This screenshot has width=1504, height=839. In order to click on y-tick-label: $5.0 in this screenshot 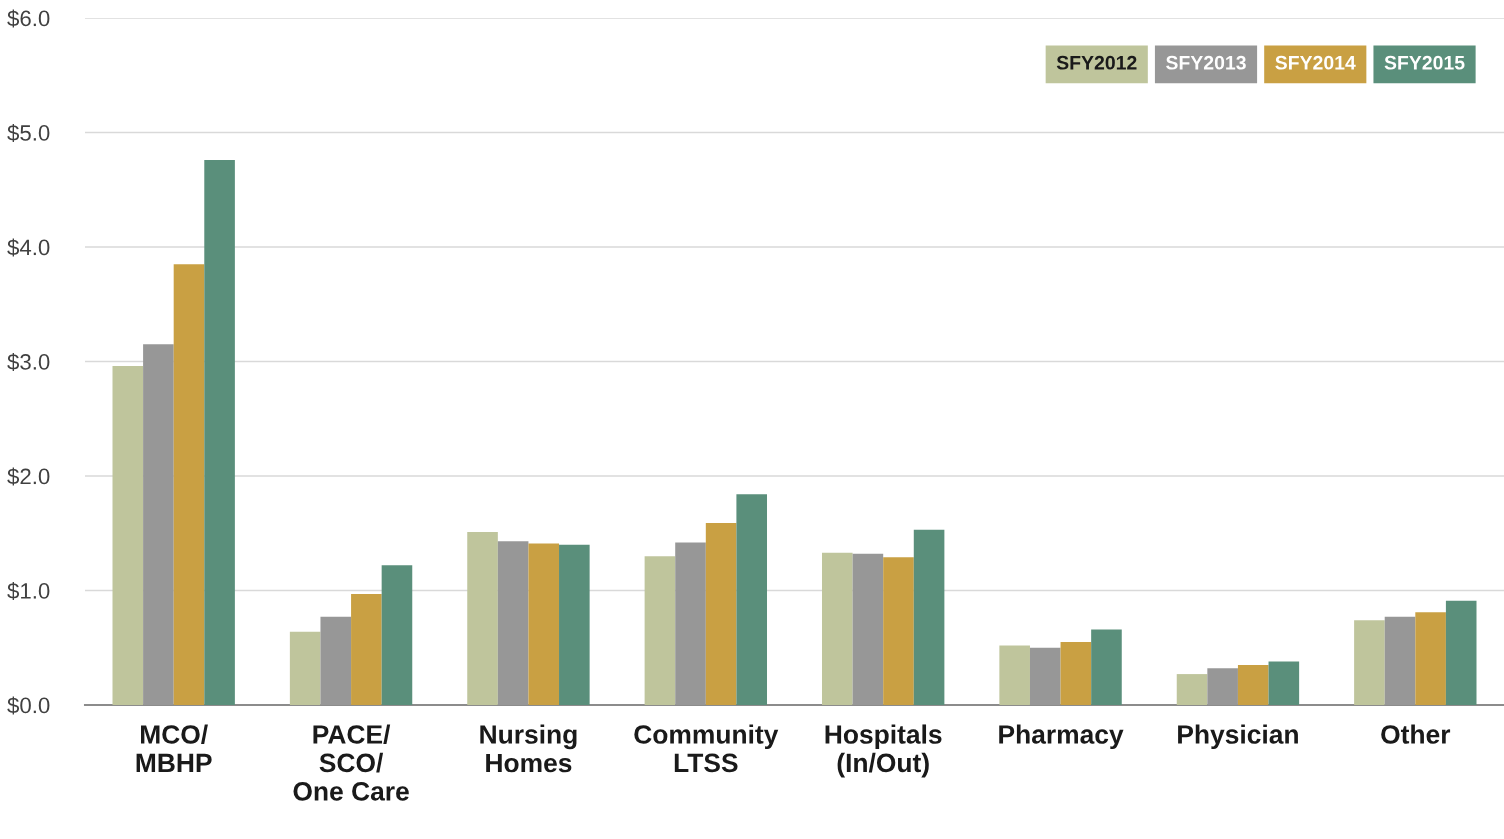, I will do `click(28, 133)`.